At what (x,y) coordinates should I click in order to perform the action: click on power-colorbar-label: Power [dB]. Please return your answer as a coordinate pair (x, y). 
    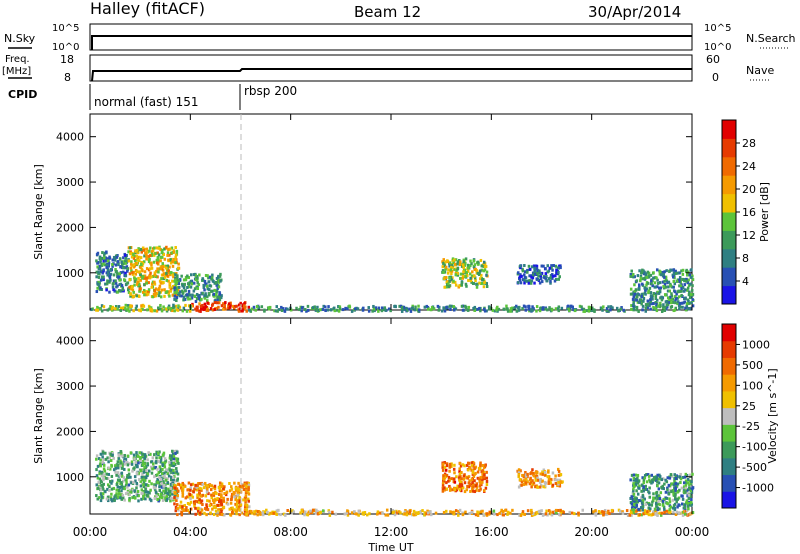
    Looking at the image, I should click on (764, 212).